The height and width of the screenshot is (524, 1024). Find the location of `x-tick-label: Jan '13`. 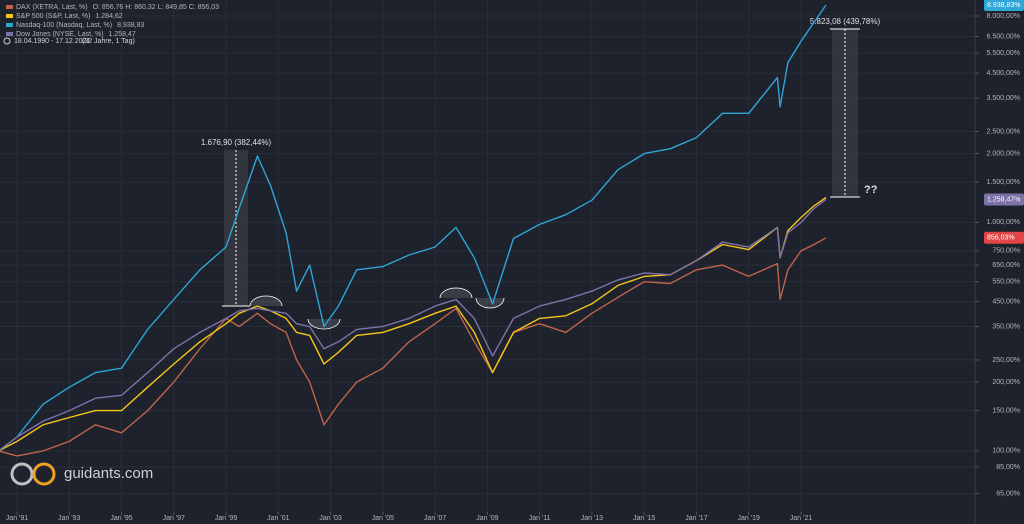

x-tick-label: Jan '13 is located at coordinates (592, 518).